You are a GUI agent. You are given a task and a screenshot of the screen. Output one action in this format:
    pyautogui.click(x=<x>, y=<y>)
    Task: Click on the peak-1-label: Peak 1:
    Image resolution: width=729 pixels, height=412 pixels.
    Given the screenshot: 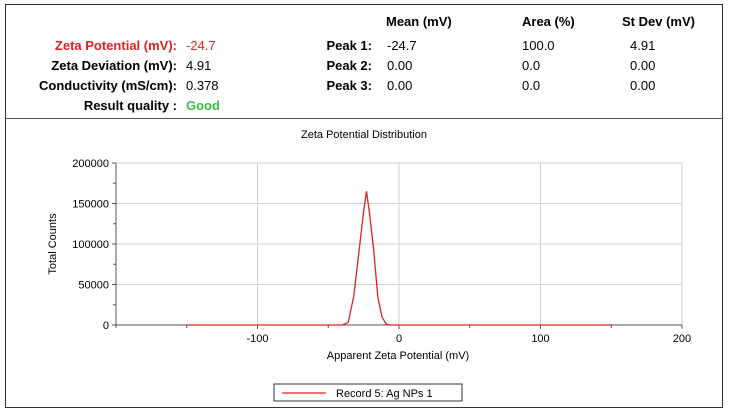 What is the action you would take?
    pyautogui.click(x=349, y=45)
    